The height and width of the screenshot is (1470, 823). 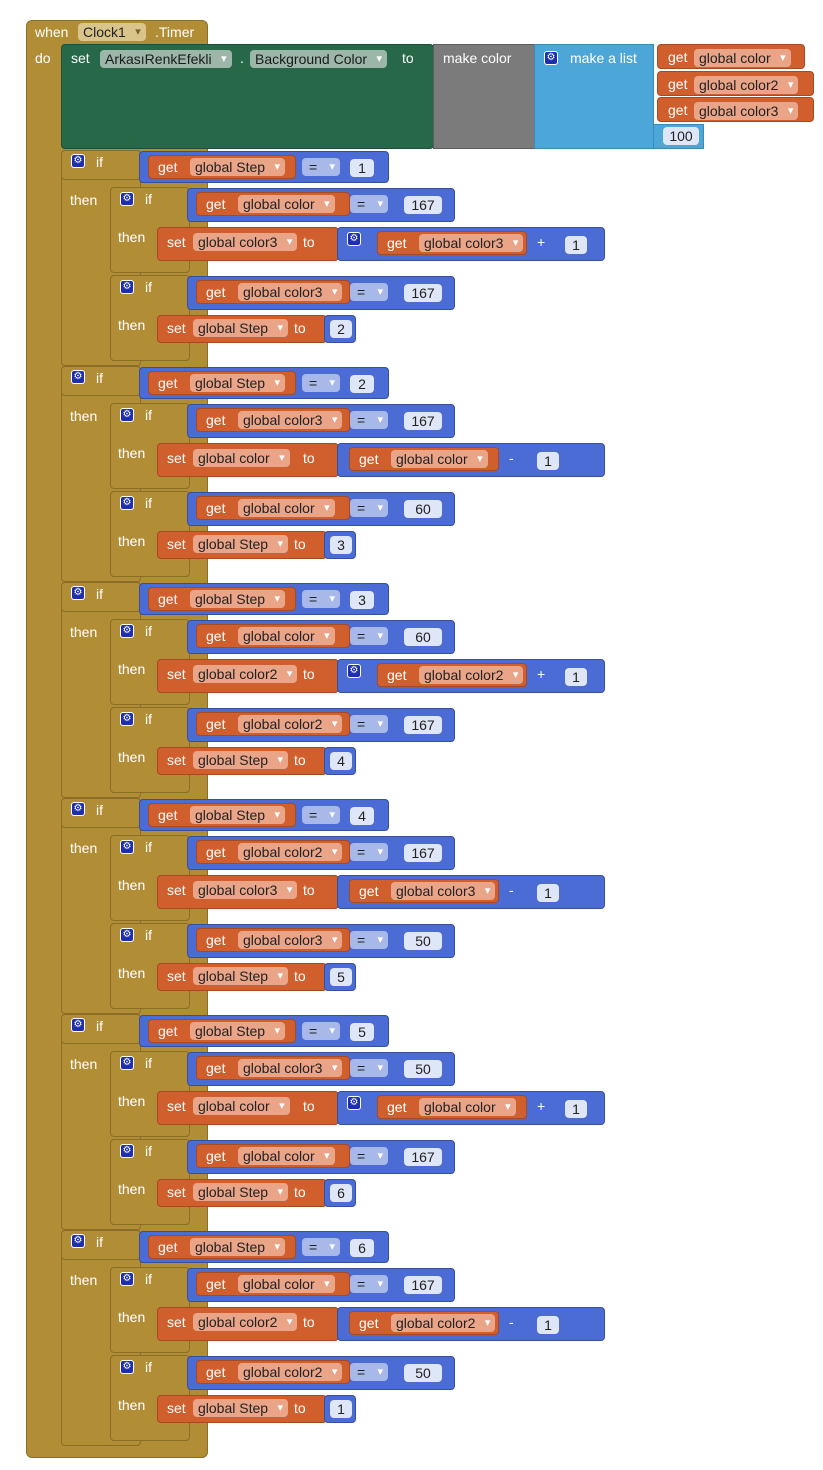 What do you see at coordinates (362, 1248) in the screenshot?
I see `step-value: 6` at bounding box center [362, 1248].